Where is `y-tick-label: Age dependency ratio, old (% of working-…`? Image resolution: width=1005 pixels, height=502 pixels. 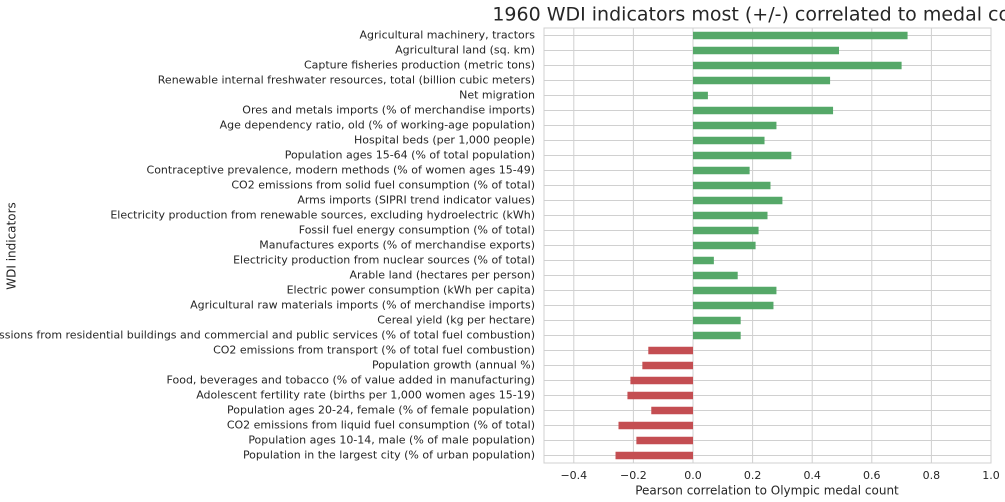 y-tick-label: Age dependency ratio, old (% of working-… is located at coordinates (377, 125).